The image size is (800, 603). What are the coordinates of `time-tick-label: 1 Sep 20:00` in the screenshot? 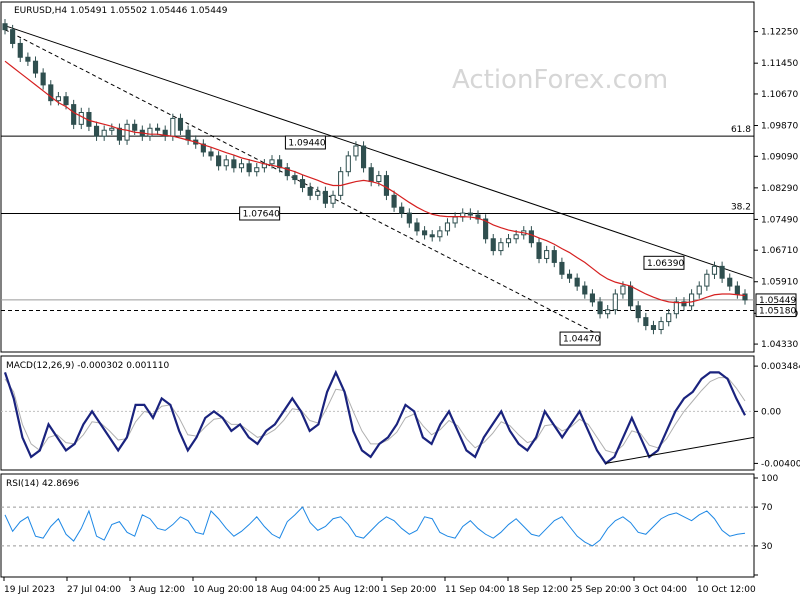 It's located at (409, 590).